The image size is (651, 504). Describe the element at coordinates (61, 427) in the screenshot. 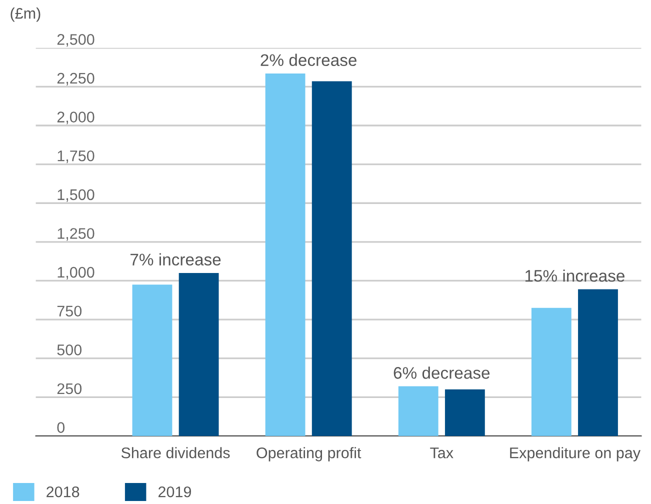

I see `y-tick-label: 0` at that location.